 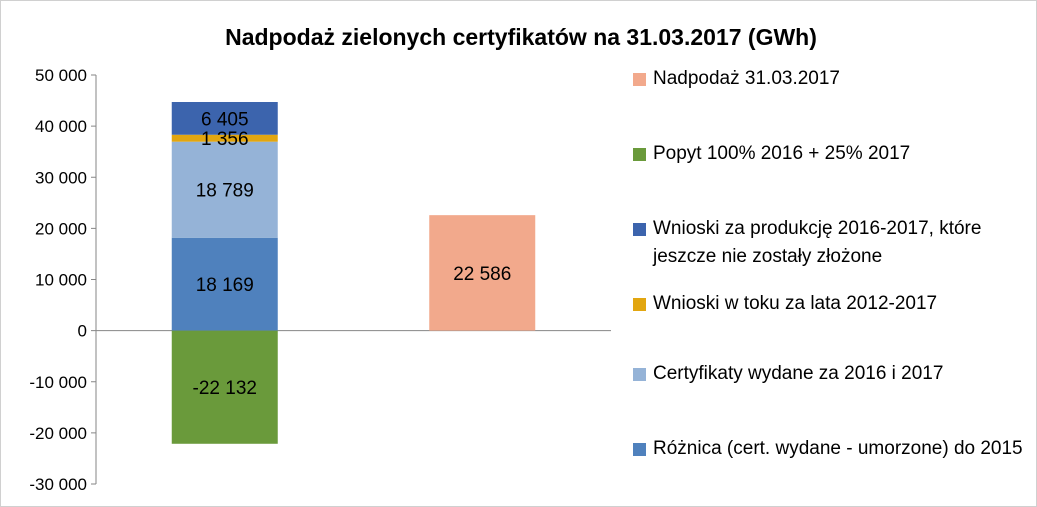 I want to click on y-tick-label: -30 000, so click(x=58, y=484).